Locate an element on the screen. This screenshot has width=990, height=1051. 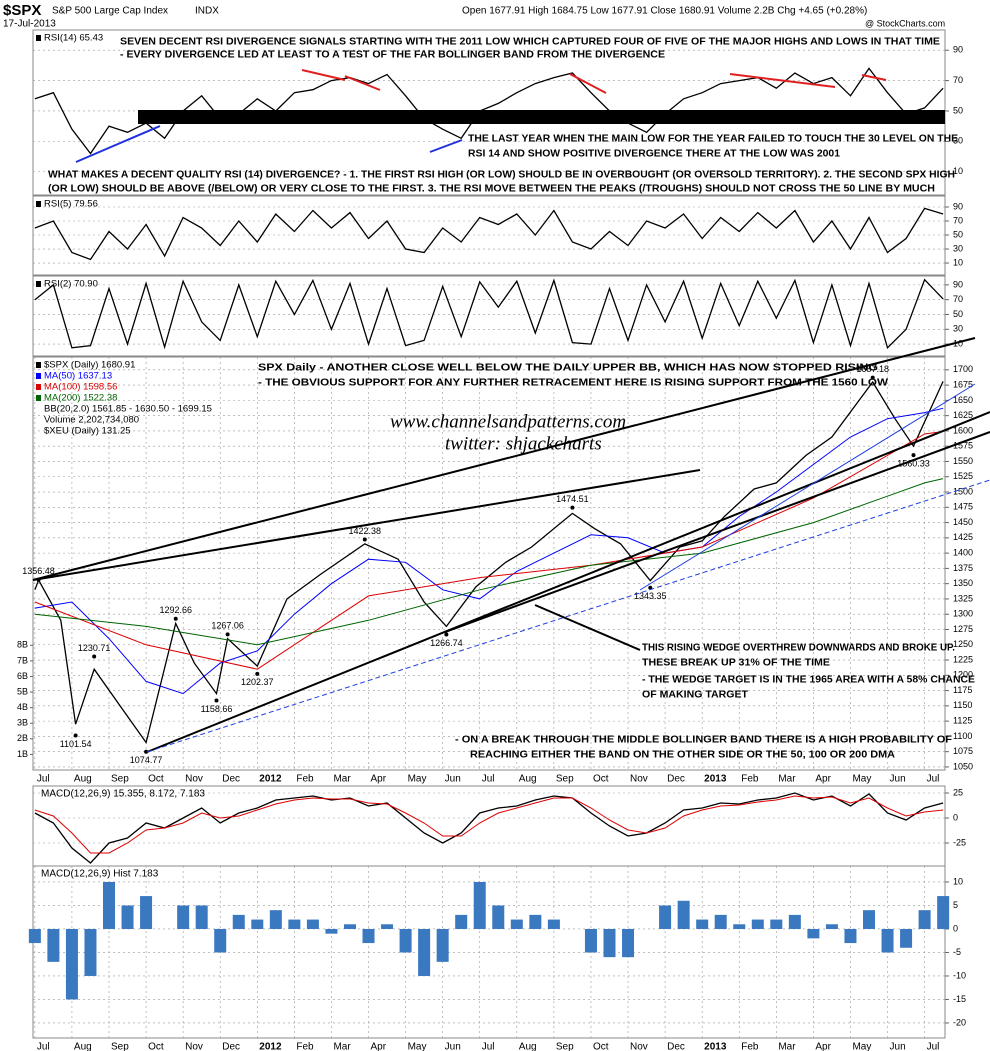
y-tick-label: -10 is located at coordinates (959, 975).